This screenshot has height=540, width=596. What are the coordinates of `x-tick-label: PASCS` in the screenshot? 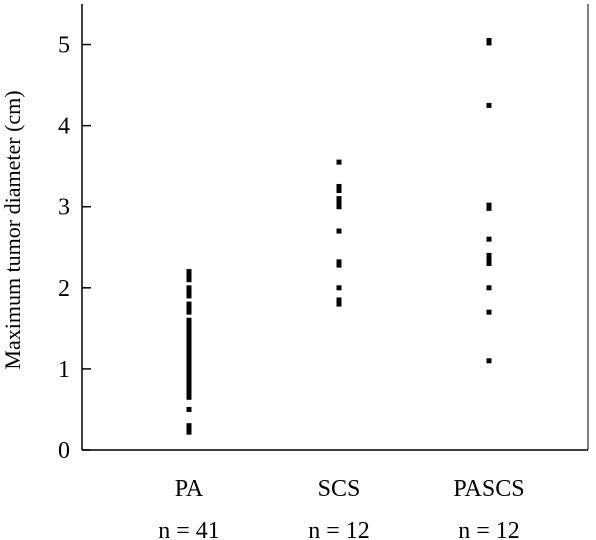 It's located at (488, 489).